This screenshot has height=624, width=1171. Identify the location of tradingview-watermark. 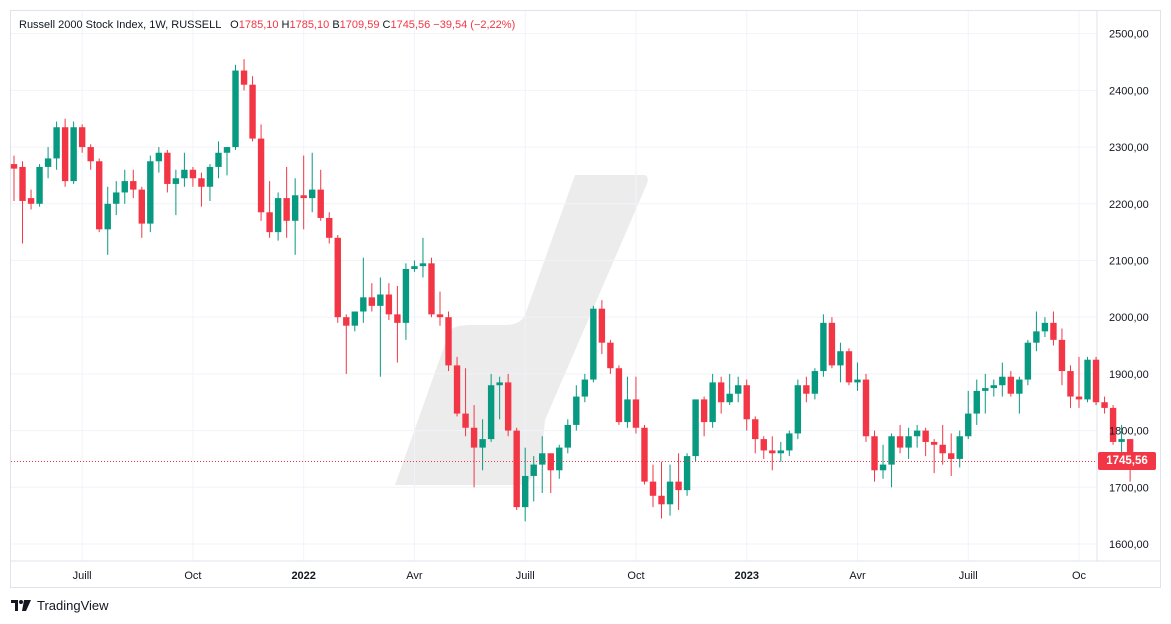
(521, 330).